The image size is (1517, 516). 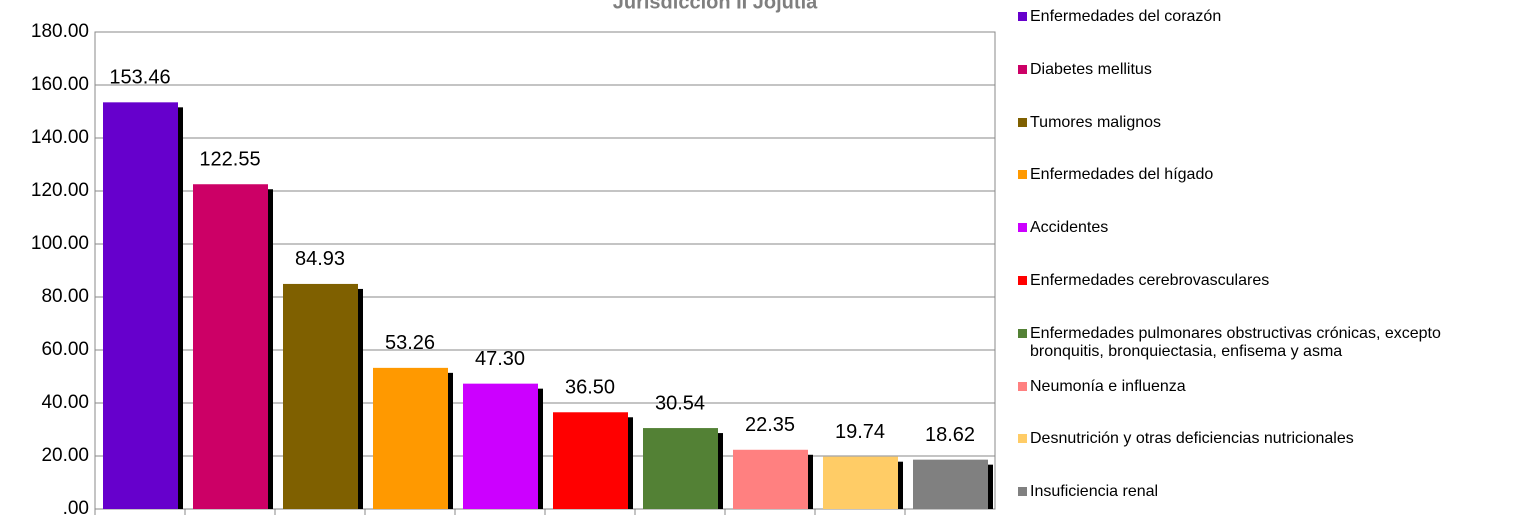 I want to click on value-label: 19.74, so click(x=860, y=432).